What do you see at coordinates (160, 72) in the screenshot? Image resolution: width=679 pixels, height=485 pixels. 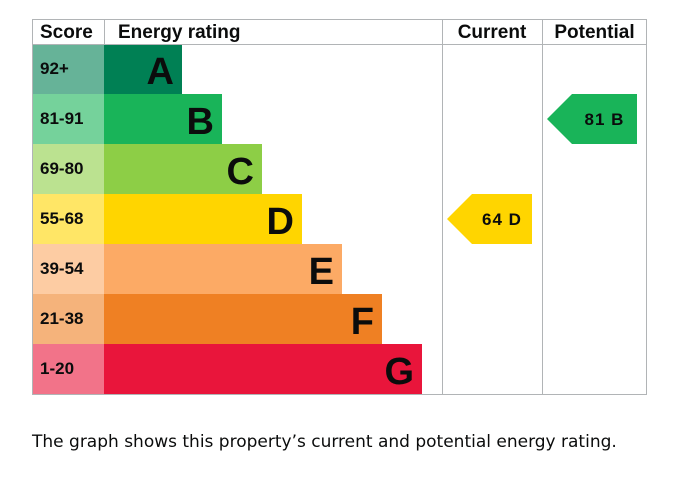 I see `rating-letter-a: A` at bounding box center [160, 72].